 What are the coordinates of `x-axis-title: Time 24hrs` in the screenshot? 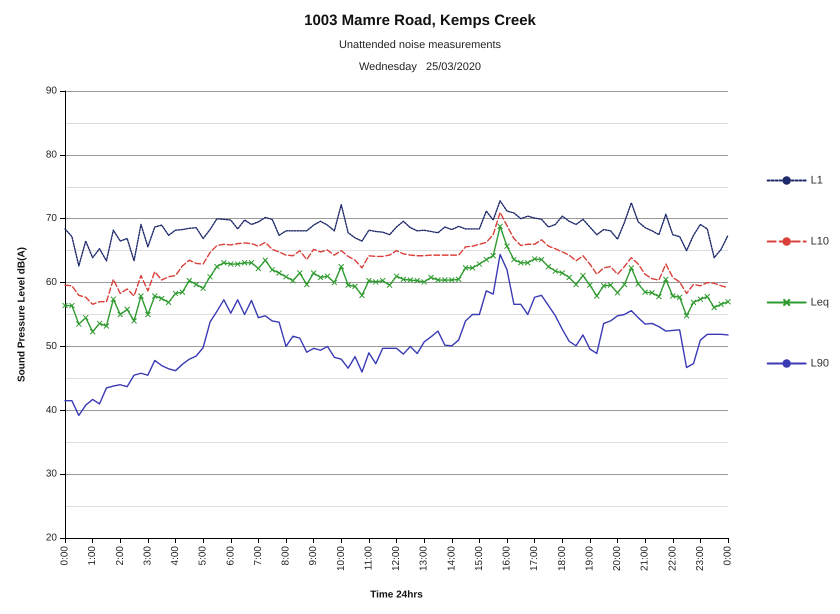 It's located at (397, 595).